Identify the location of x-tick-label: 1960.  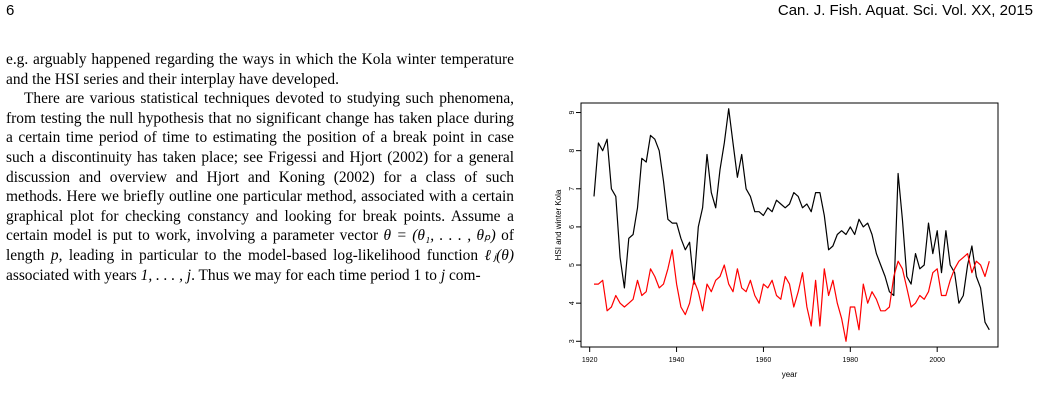
(764, 360).